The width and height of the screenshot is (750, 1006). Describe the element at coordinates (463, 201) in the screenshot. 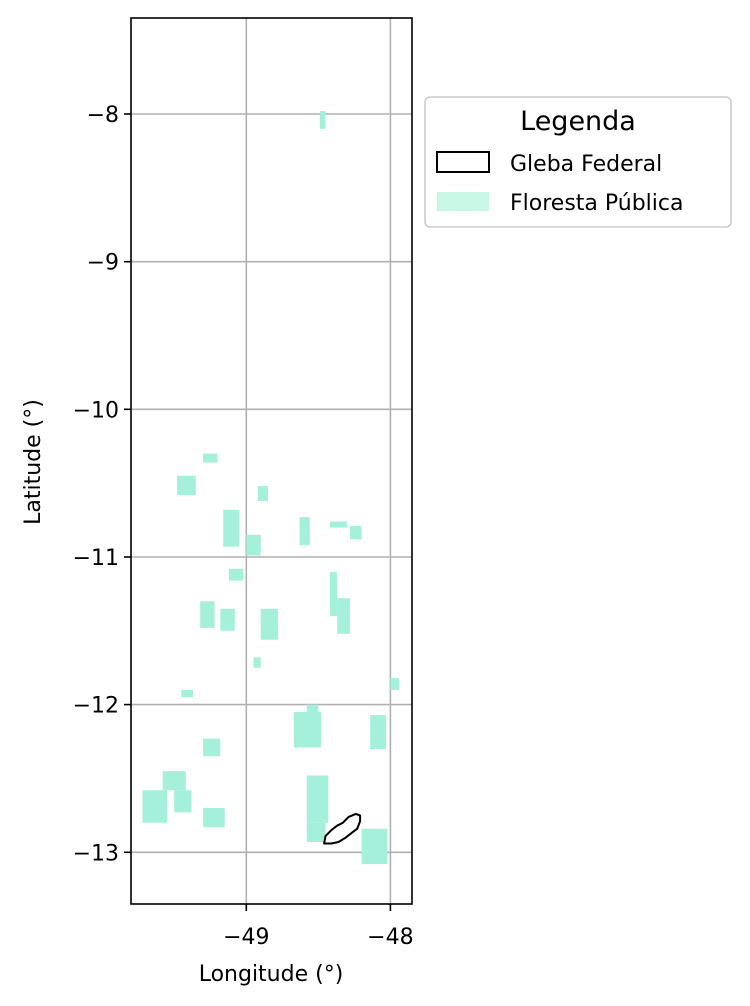

I see `legend-swatch-floresta-publica` at that location.